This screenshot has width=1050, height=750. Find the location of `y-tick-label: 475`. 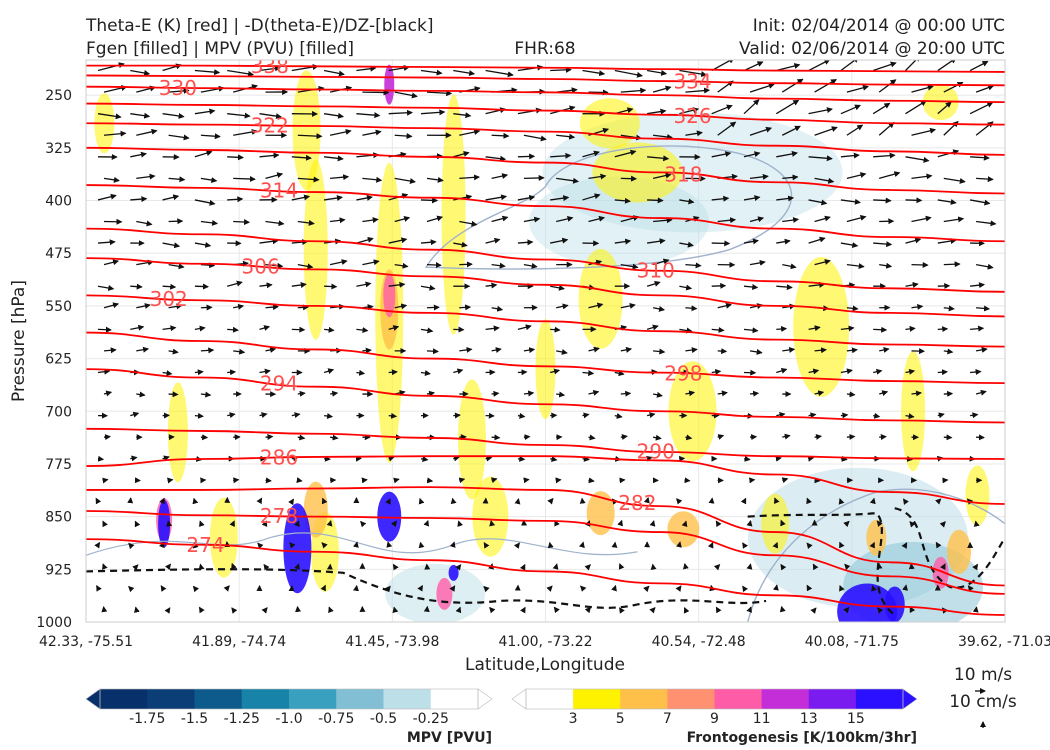

y-tick-label: 475 is located at coordinates (58, 254).